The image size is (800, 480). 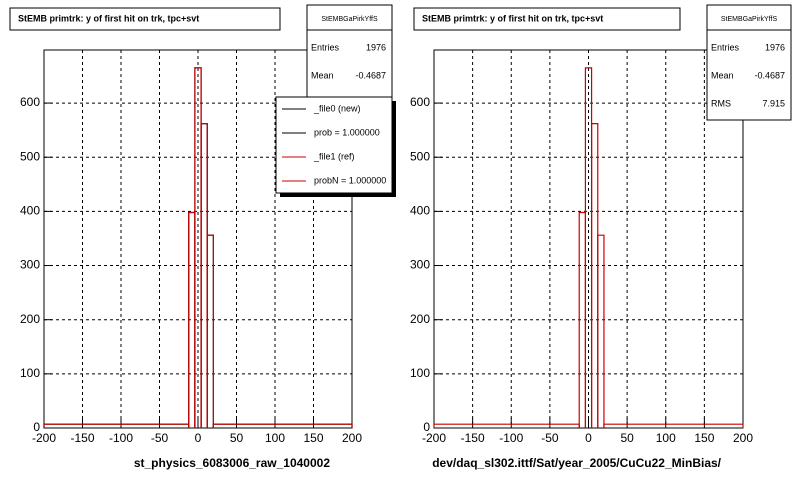 What do you see at coordinates (749, 62) in the screenshot?
I see `stats-box` at bounding box center [749, 62].